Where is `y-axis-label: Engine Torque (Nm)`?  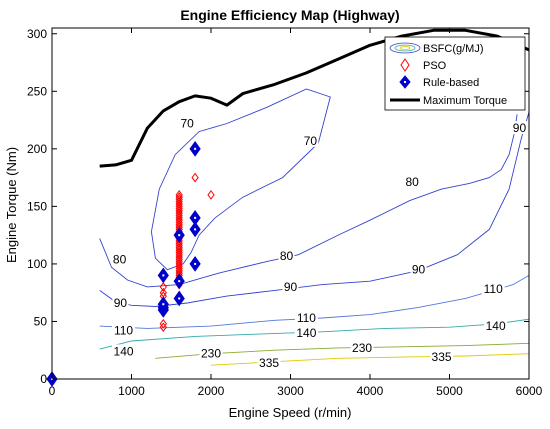
y-axis-label: Engine Torque (Nm) is located at coordinates (11, 205).